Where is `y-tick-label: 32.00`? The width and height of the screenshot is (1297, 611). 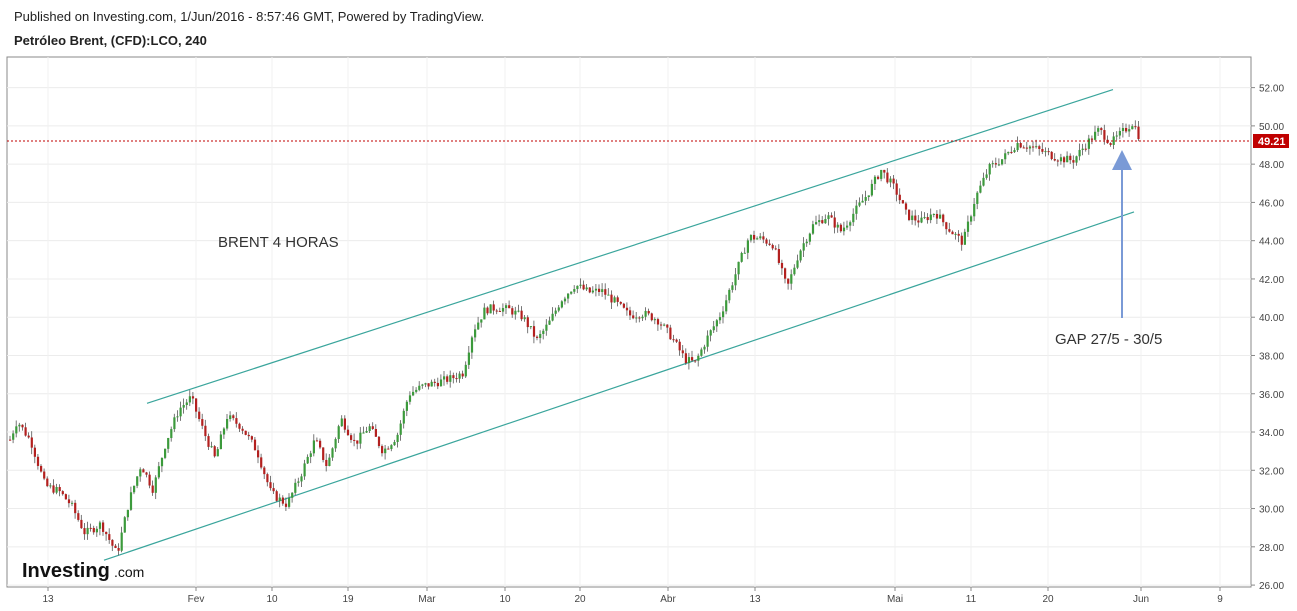 y-tick-label: 32.00 is located at coordinates (1271, 471).